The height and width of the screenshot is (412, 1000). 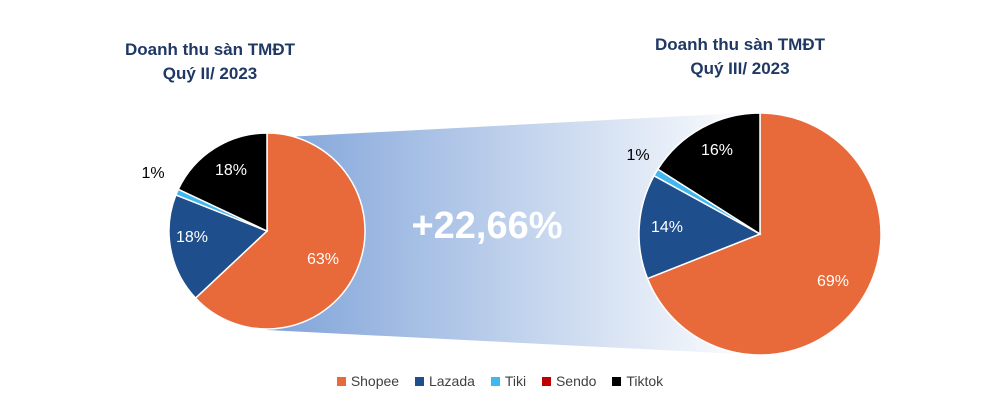 I want to click on pie-chart-q2: 63% 18% 1% 18%, so click(x=253, y=231).